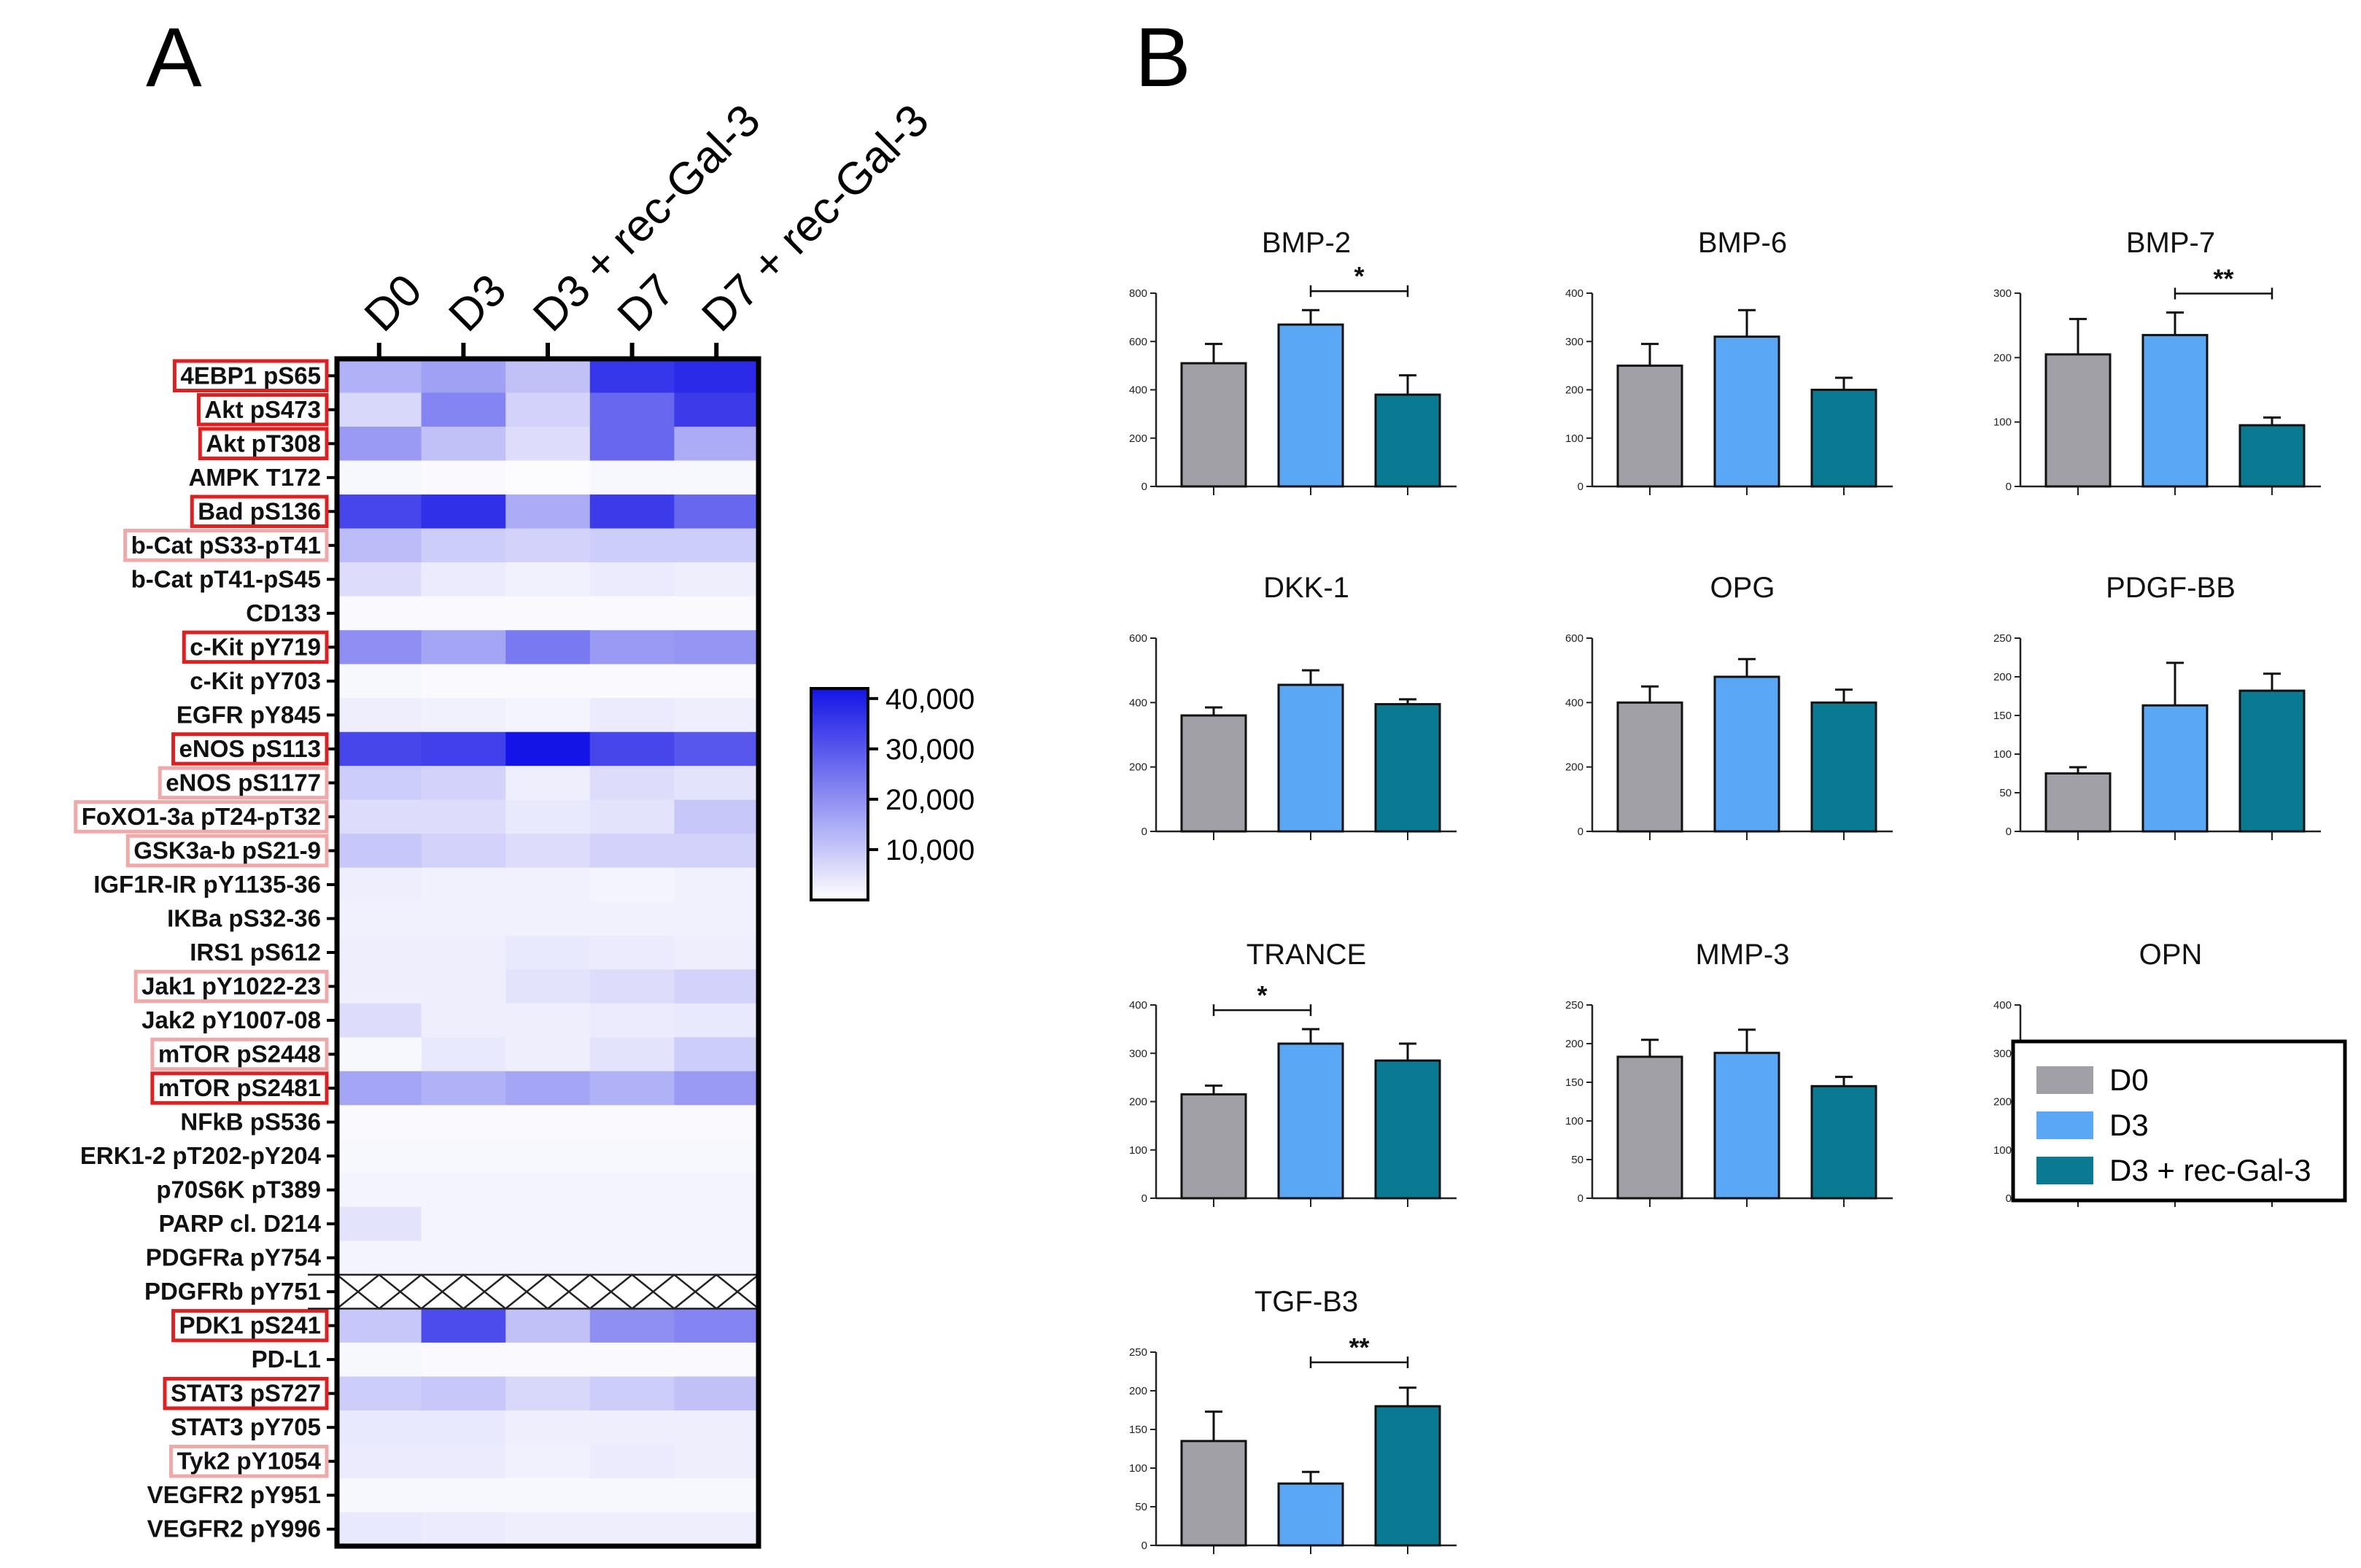 The image size is (2361, 1568). What do you see at coordinates (1729, 706) in the screenshot?
I see `bar-subplot-opg: OPG 0 200 400 600` at bounding box center [1729, 706].